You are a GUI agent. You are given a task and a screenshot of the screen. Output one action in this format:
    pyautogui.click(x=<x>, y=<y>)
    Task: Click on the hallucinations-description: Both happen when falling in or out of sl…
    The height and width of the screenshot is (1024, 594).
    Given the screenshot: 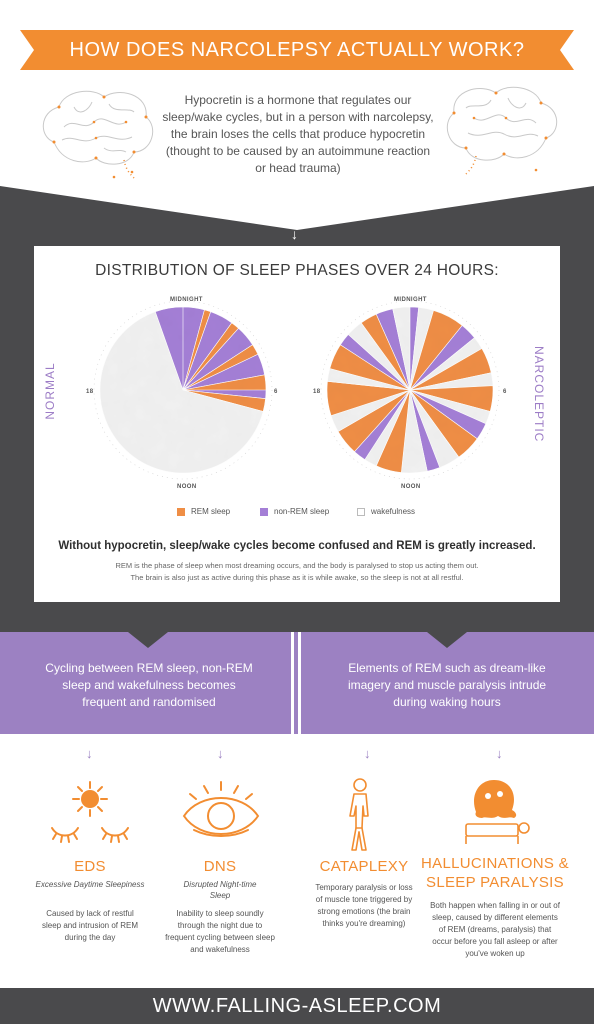 What is the action you would take?
    pyautogui.click(x=495, y=929)
    